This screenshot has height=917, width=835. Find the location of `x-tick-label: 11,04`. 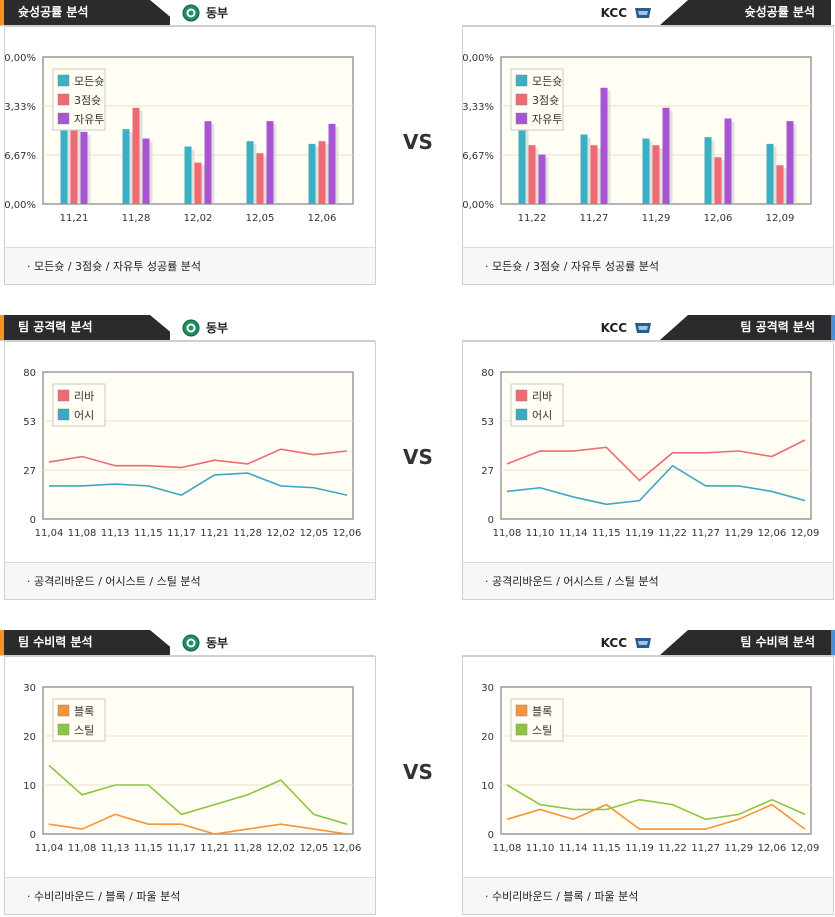

x-tick-label: 11,04 is located at coordinates (49, 848).